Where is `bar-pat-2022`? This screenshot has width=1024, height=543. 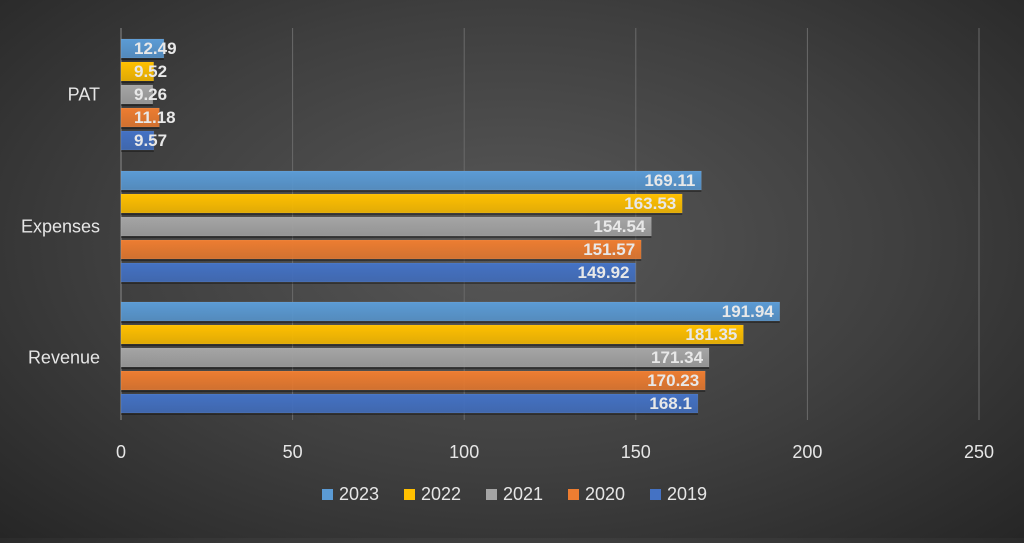
bar-pat-2022 is located at coordinates (137, 71).